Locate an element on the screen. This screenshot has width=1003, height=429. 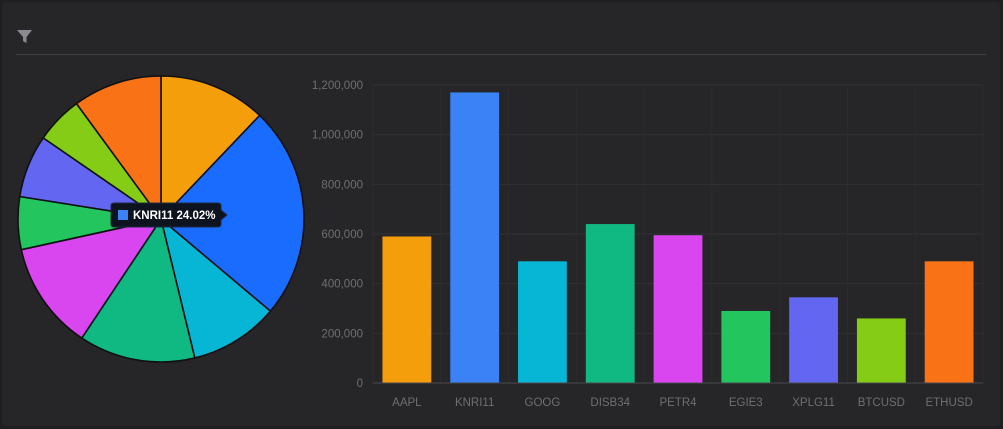
bar-ethusd is located at coordinates (949, 322).